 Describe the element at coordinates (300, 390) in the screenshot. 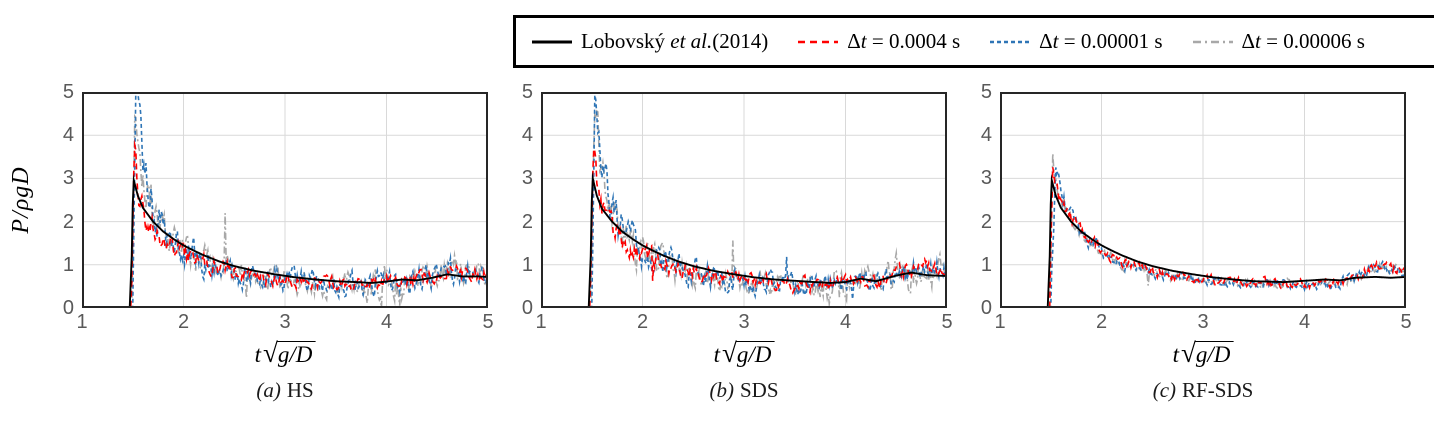

I see `caption-method-name: HS` at that location.